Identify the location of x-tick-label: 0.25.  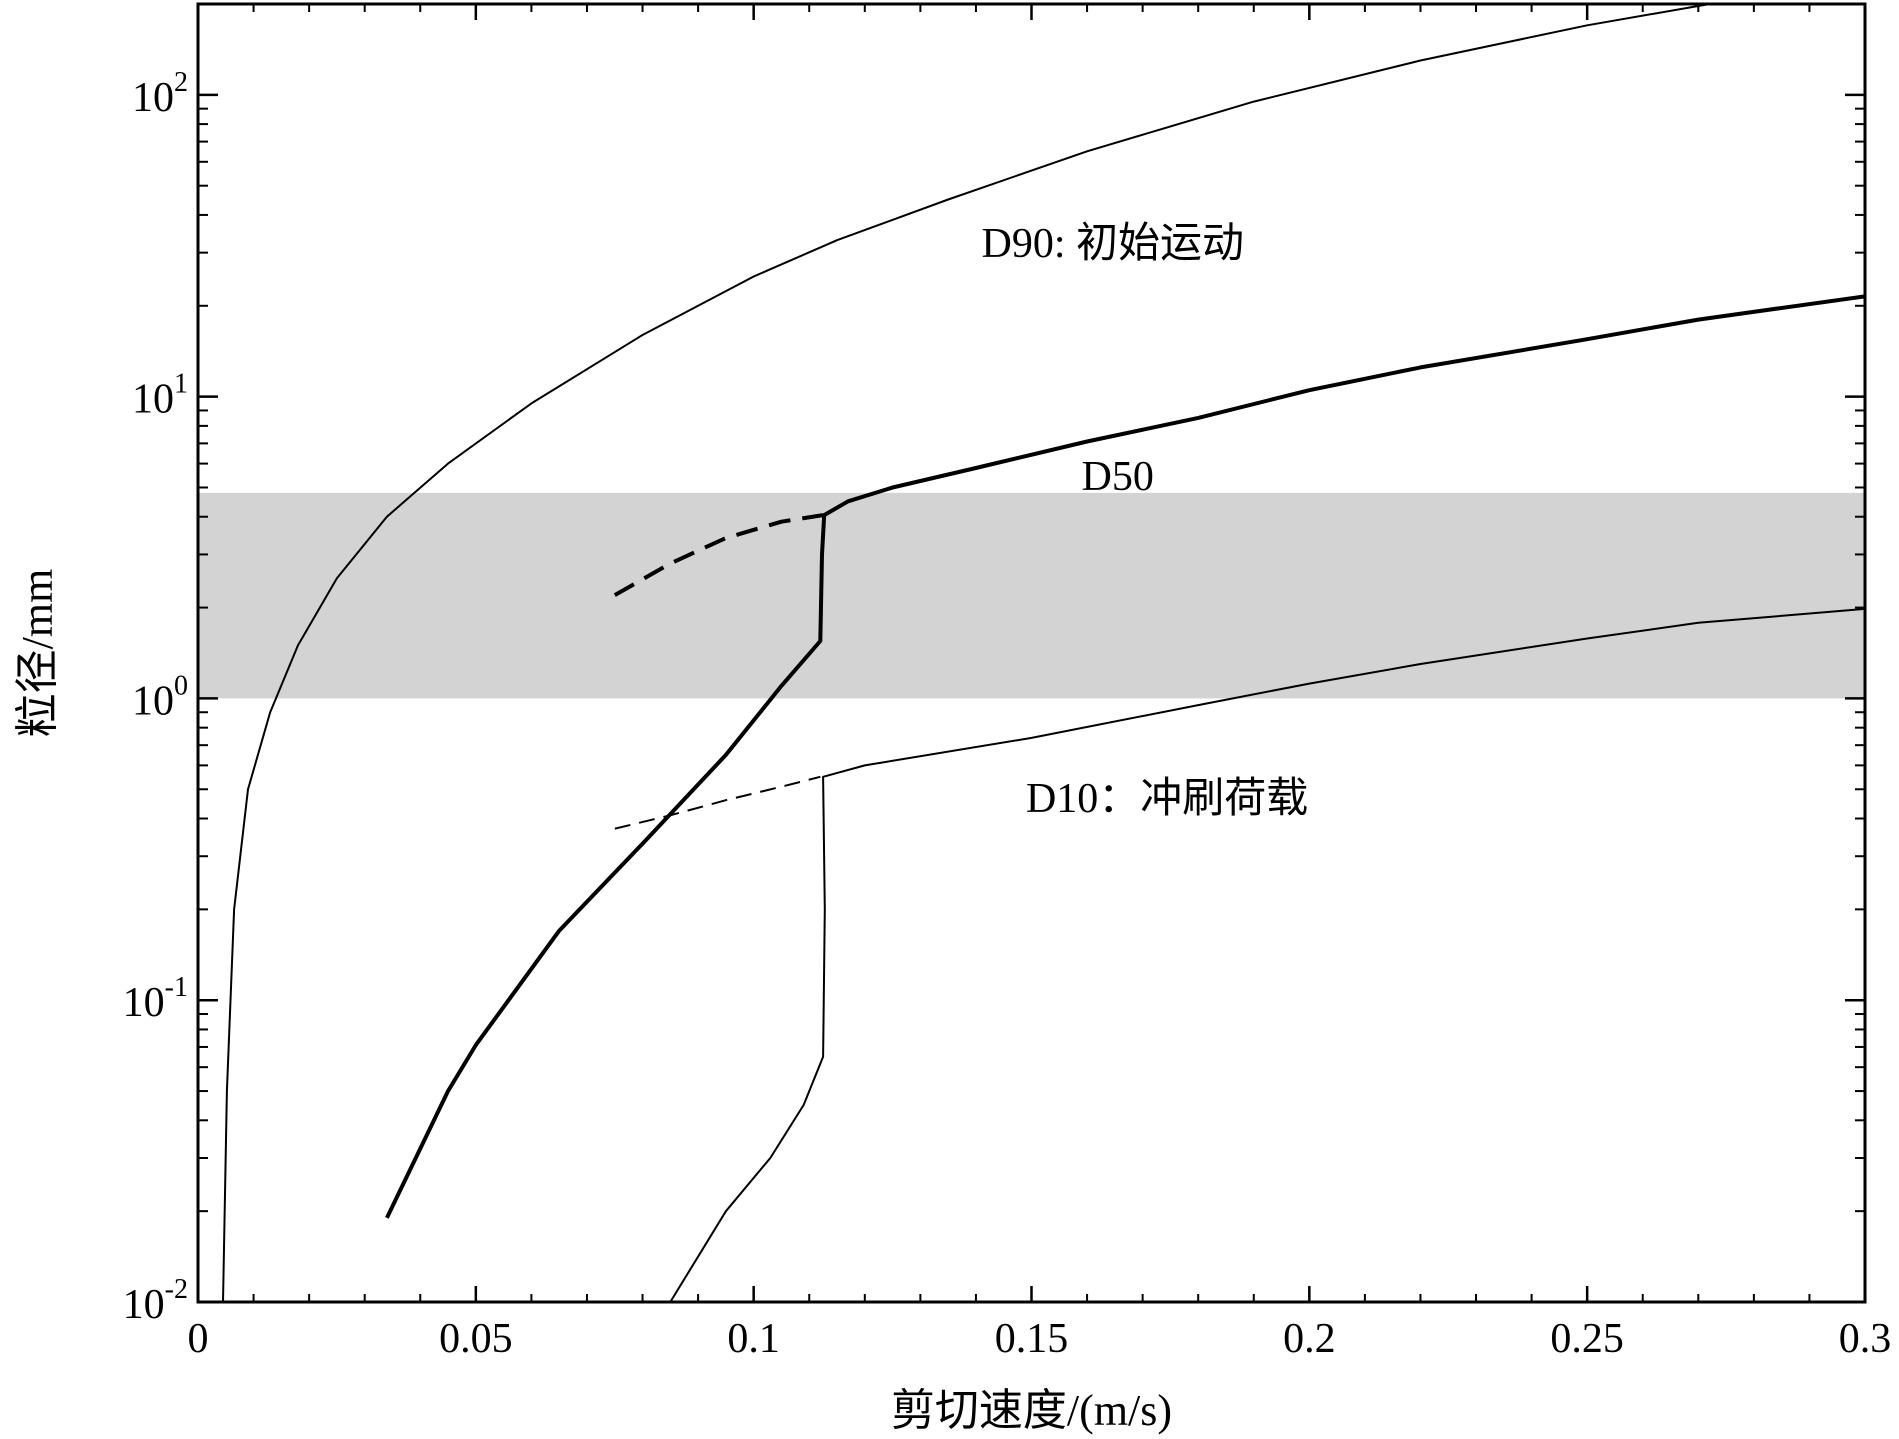
(1587, 1339).